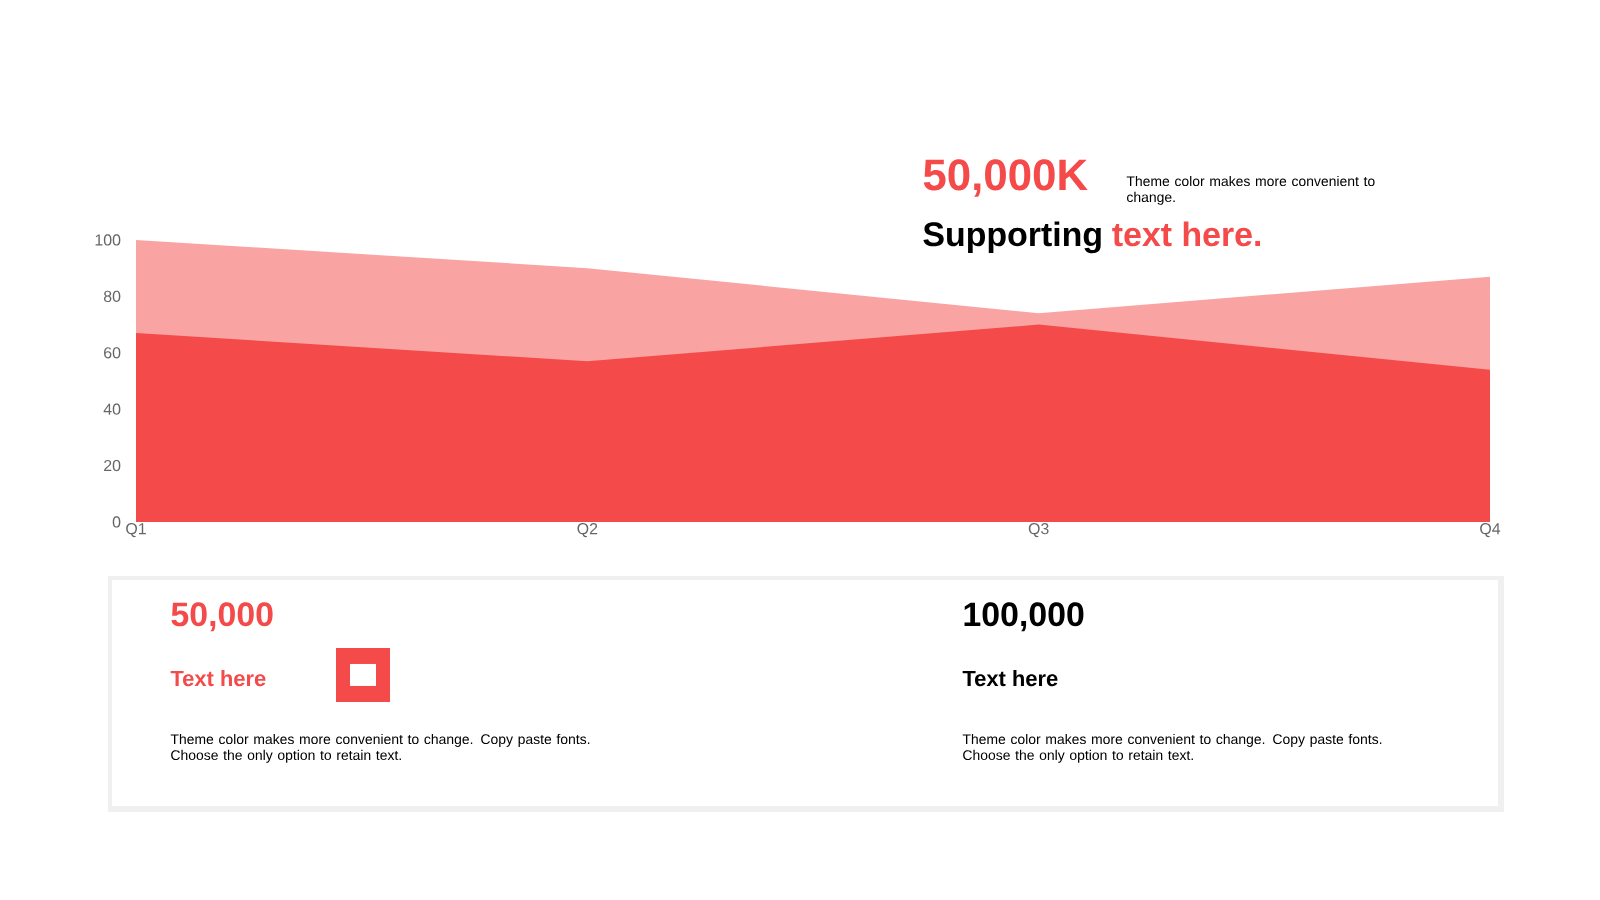  What do you see at coordinates (222, 617) in the screenshot?
I see `text: 50,000` at bounding box center [222, 617].